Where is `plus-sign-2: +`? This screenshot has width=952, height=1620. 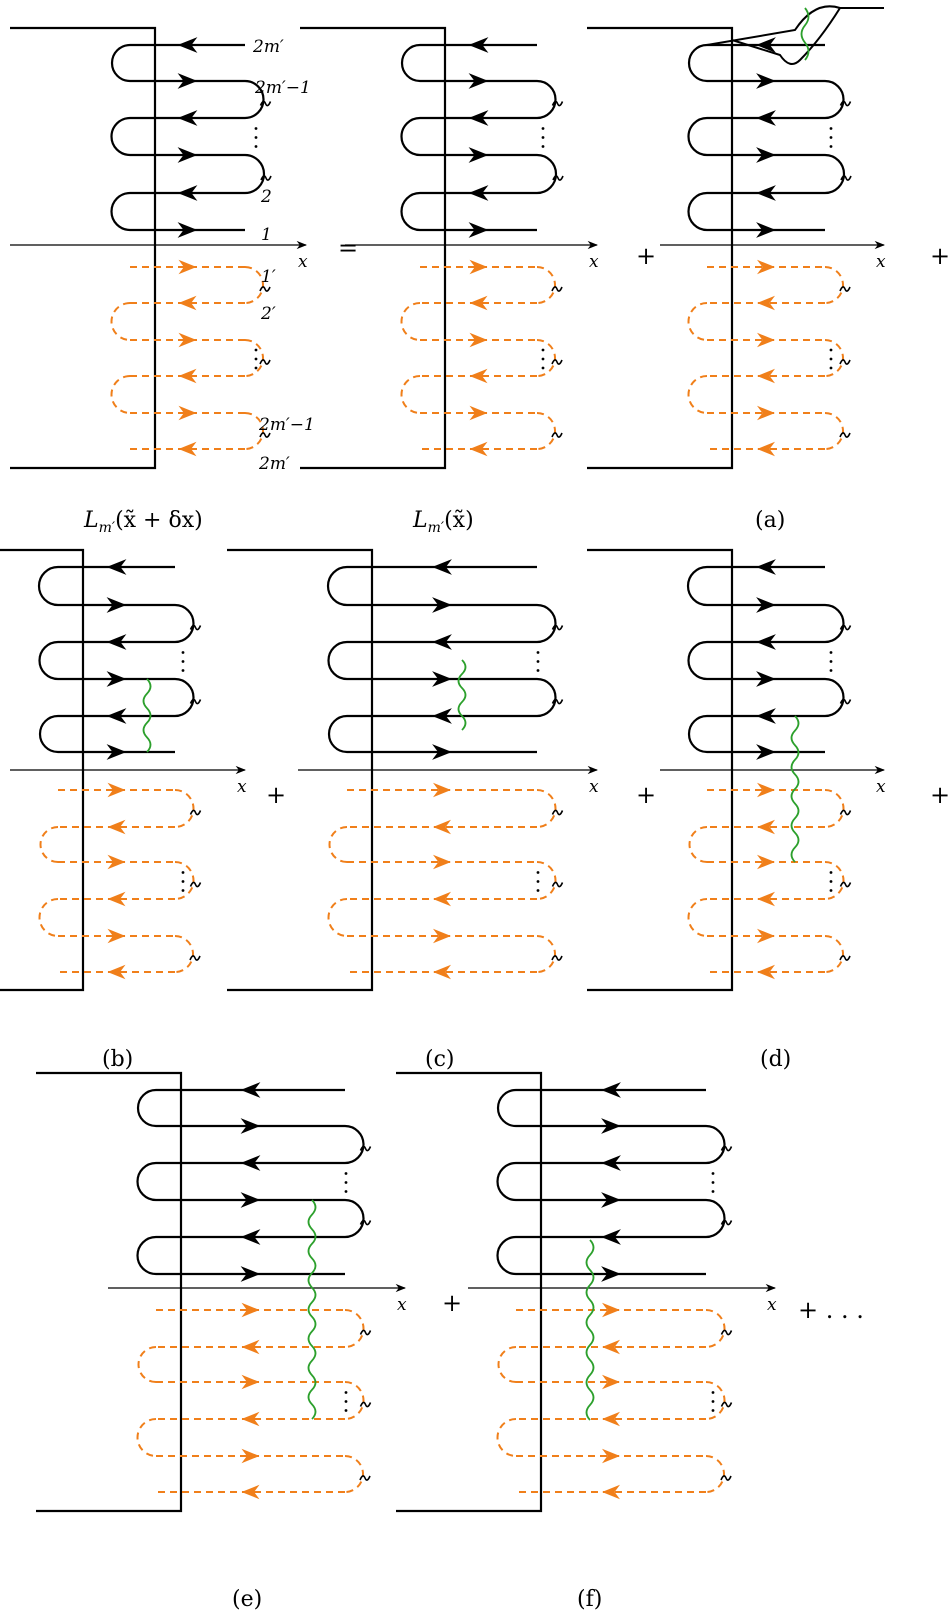
plus-sign-2: + is located at coordinates (940, 256).